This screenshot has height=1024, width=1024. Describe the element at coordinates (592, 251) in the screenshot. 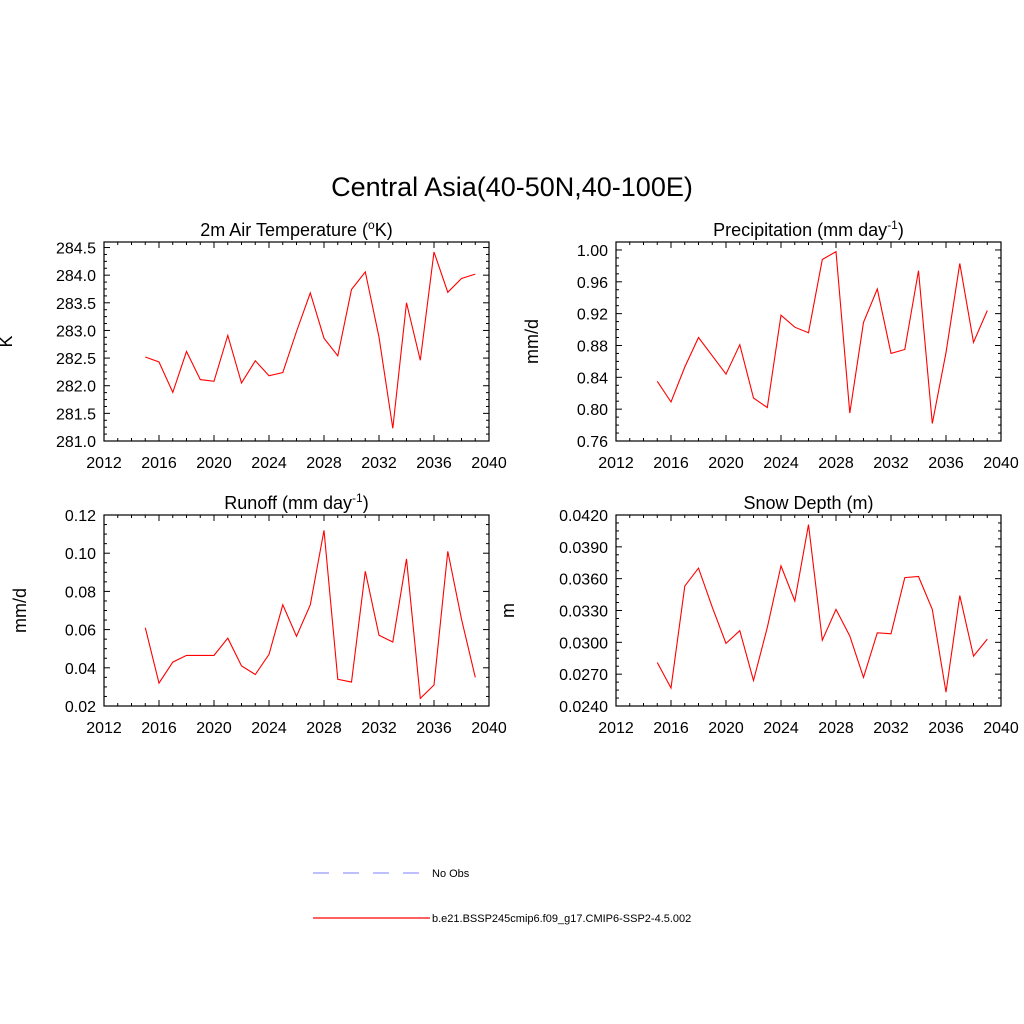

I see `y-tick-label: 1.00` at that location.